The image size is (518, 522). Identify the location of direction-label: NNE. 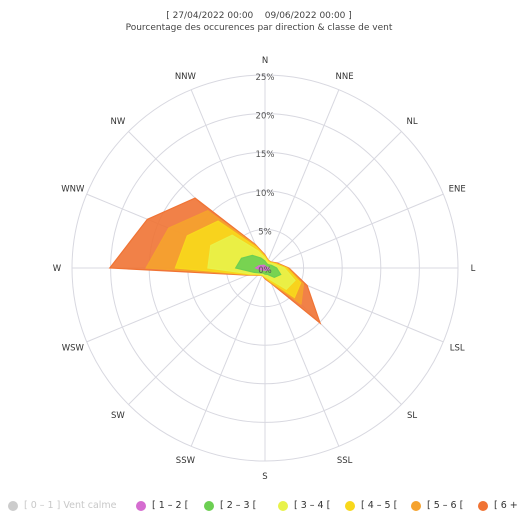
(345, 77).